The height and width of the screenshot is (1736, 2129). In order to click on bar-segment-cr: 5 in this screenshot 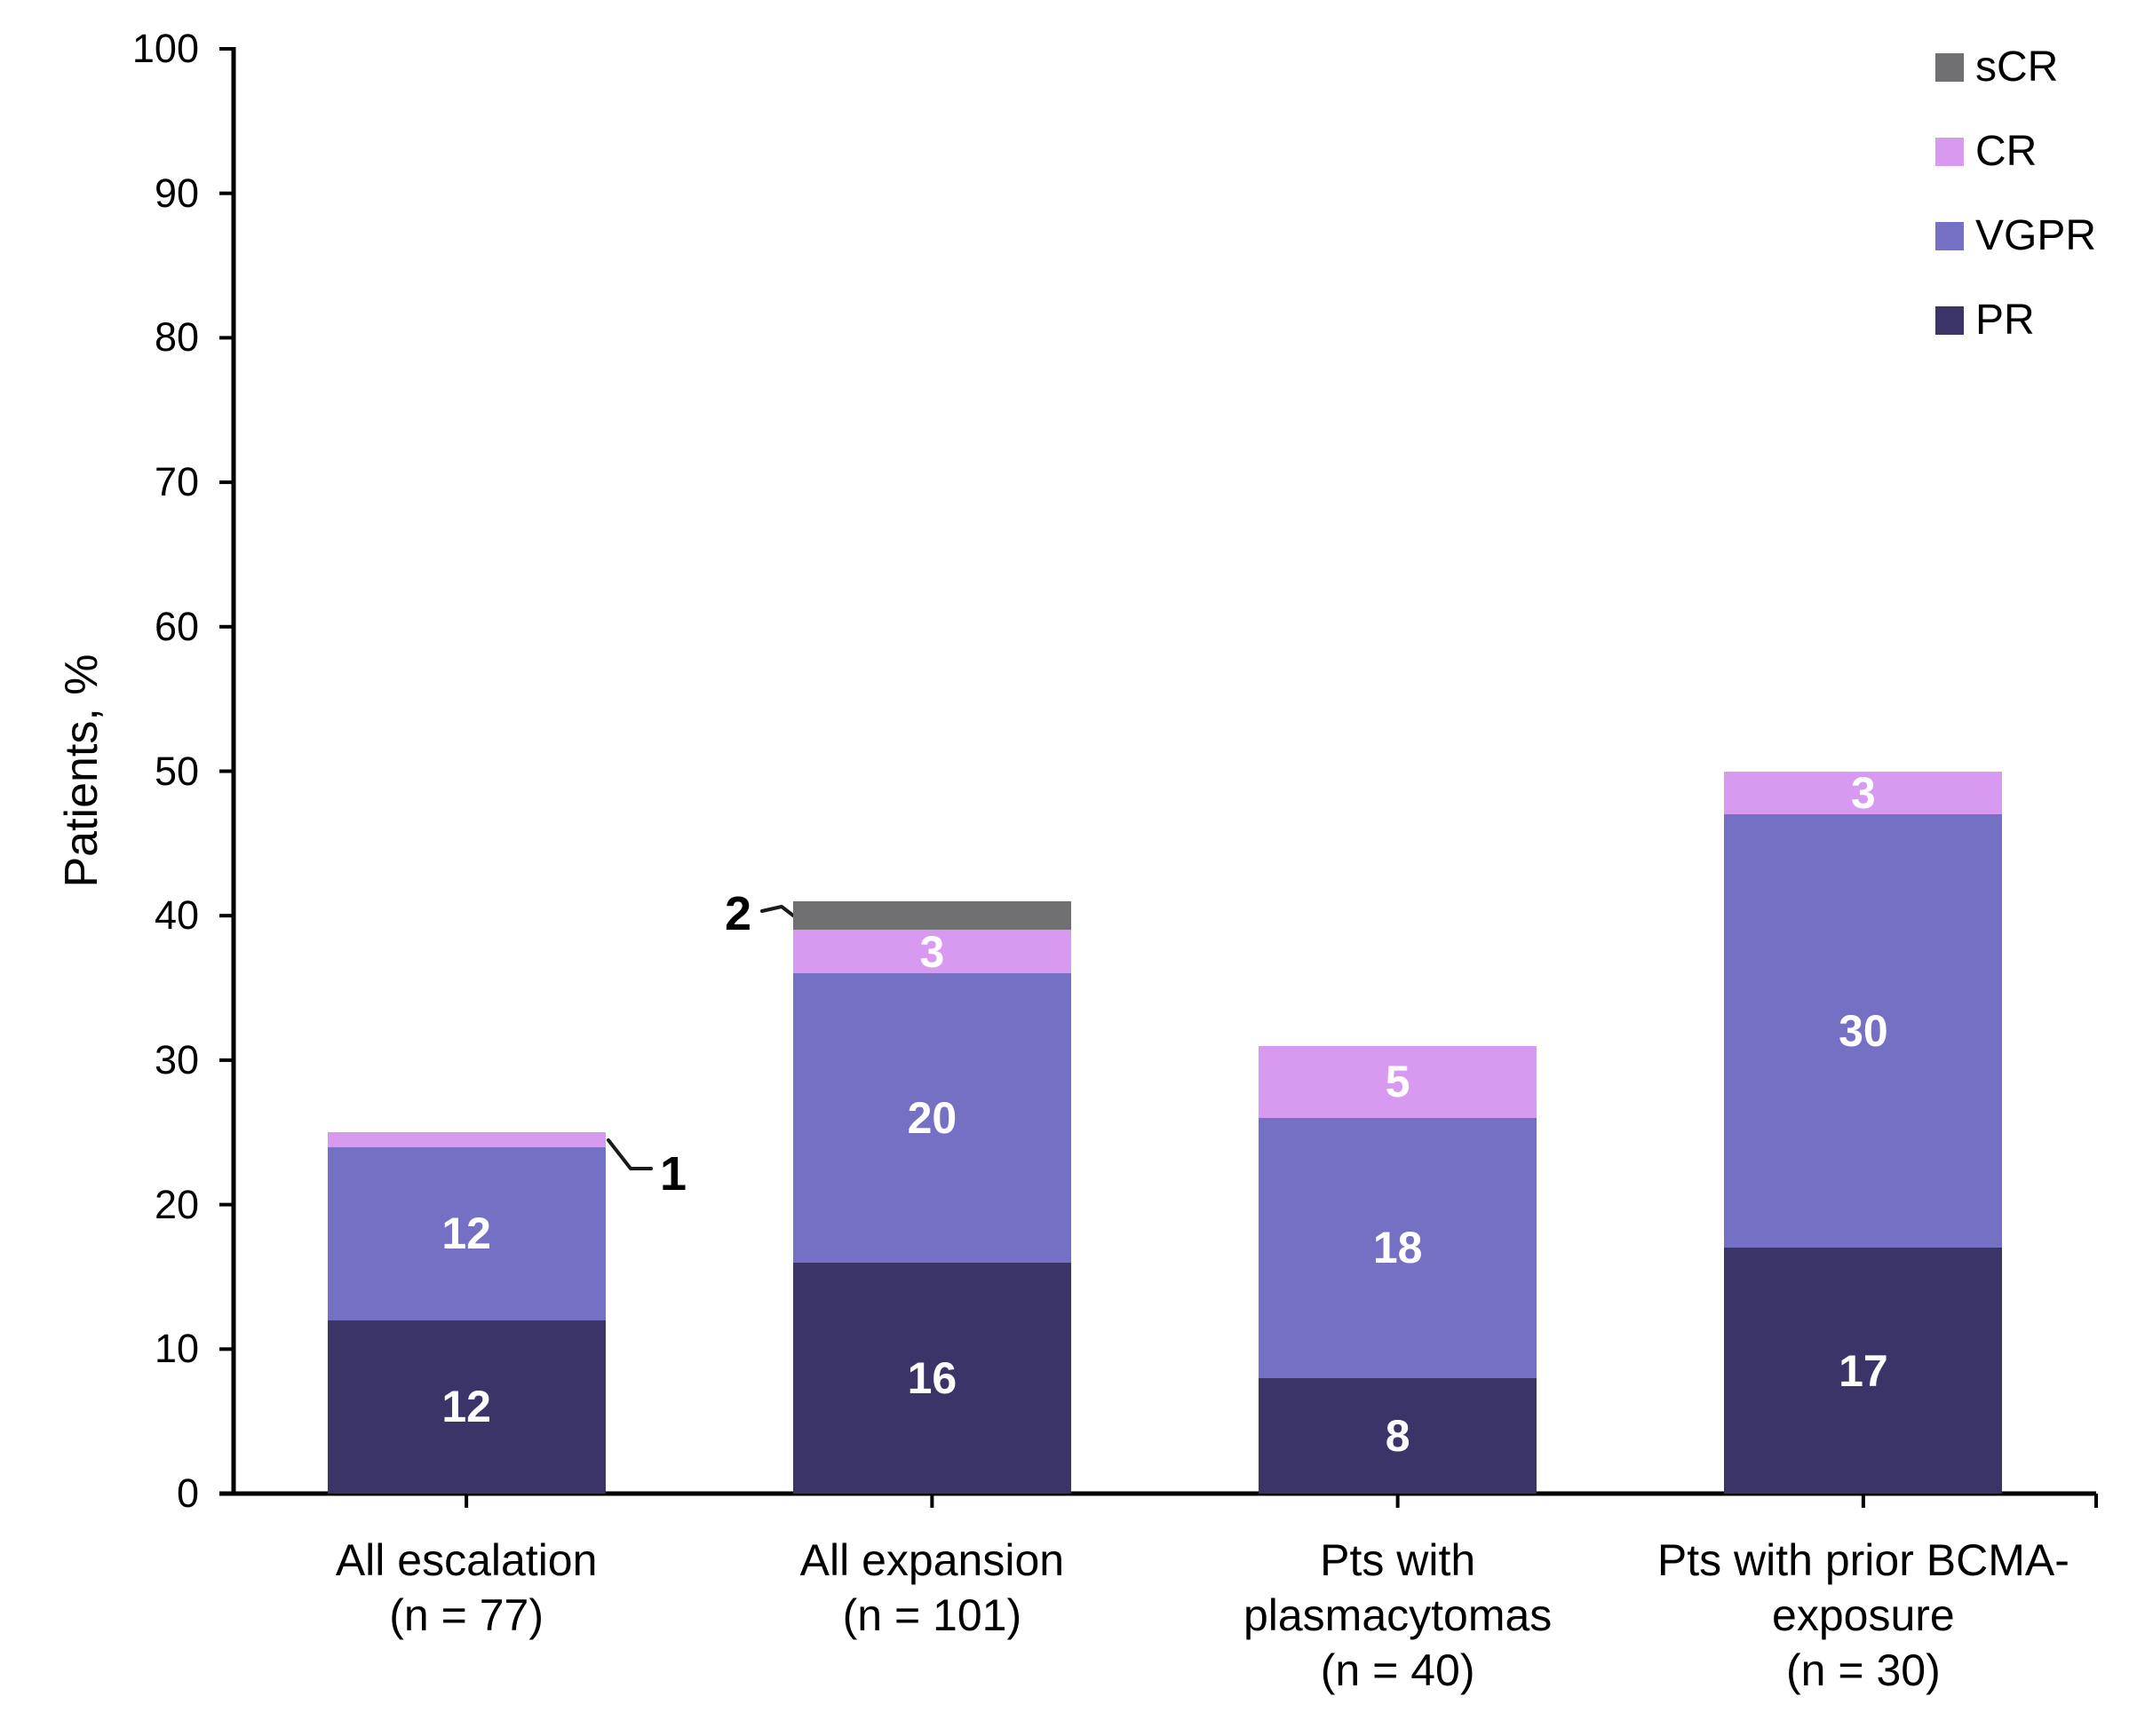, I will do `click(1398, 1081)`.